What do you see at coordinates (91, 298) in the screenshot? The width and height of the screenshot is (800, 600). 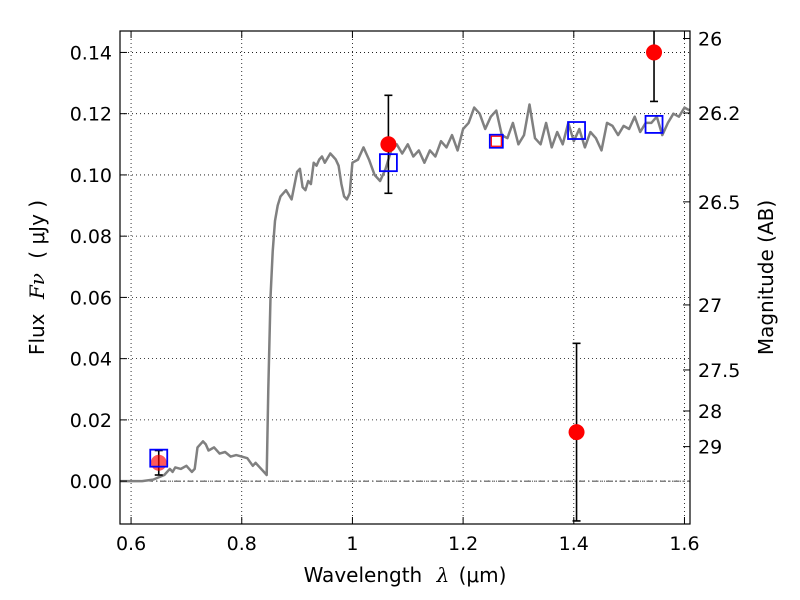 I see `y-tick-label: 0.06` at bounding box center [91, 298].